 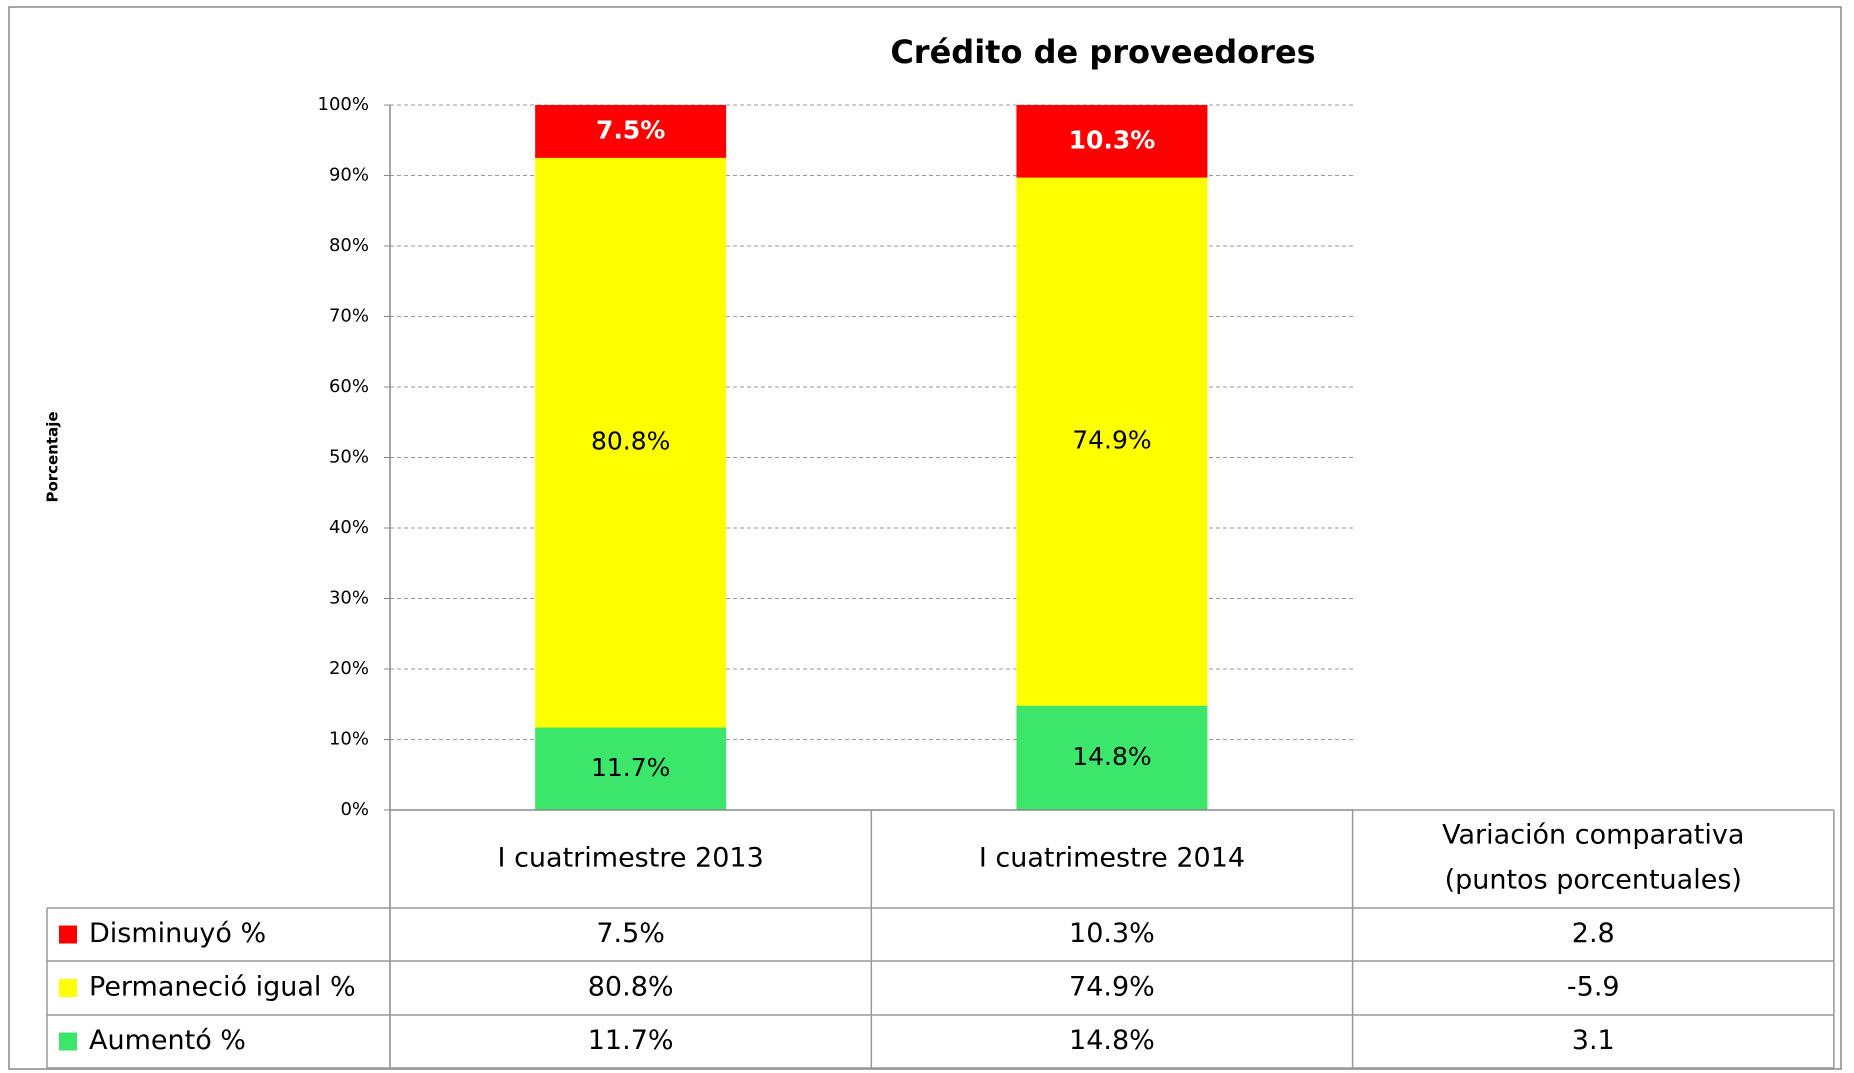 I want to click on y-axis-label: Porcentaje, so click(x=53, y=456).